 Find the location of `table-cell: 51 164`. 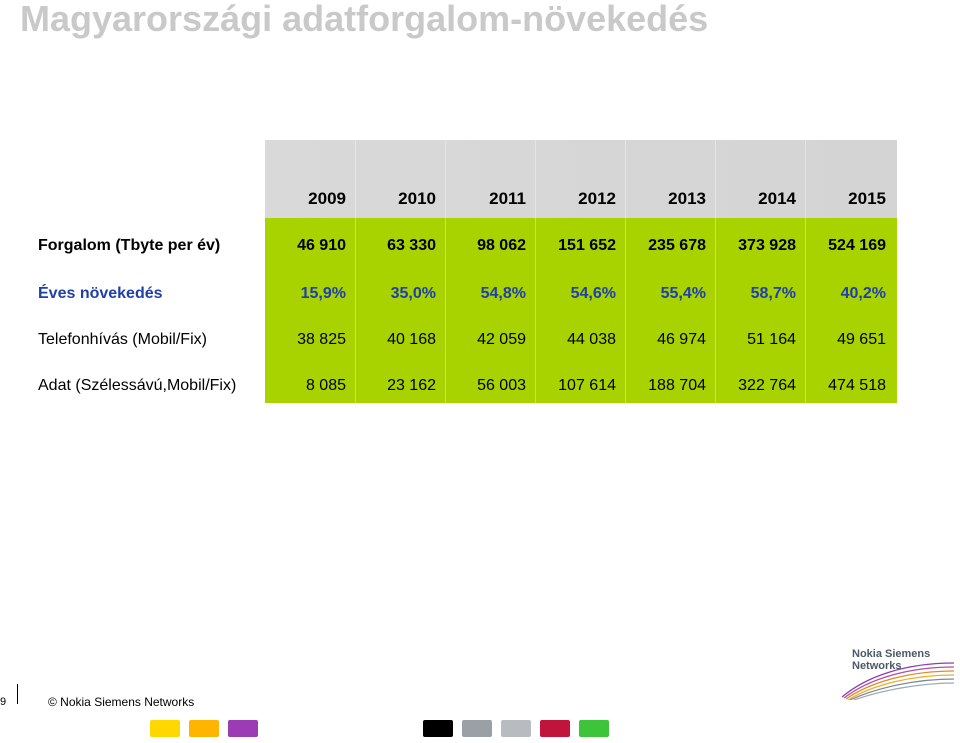

table-cell: 51 164 is located at coordinates (771, 339).